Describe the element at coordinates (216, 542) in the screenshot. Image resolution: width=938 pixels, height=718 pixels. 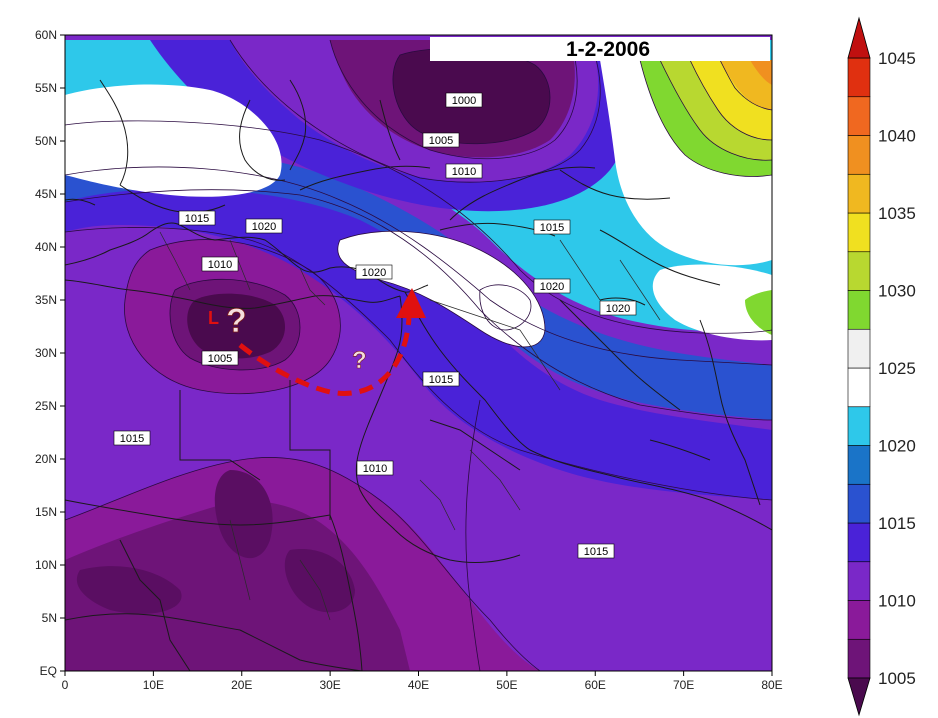
I see `pressure-field-dark-lows-africa` at that location.